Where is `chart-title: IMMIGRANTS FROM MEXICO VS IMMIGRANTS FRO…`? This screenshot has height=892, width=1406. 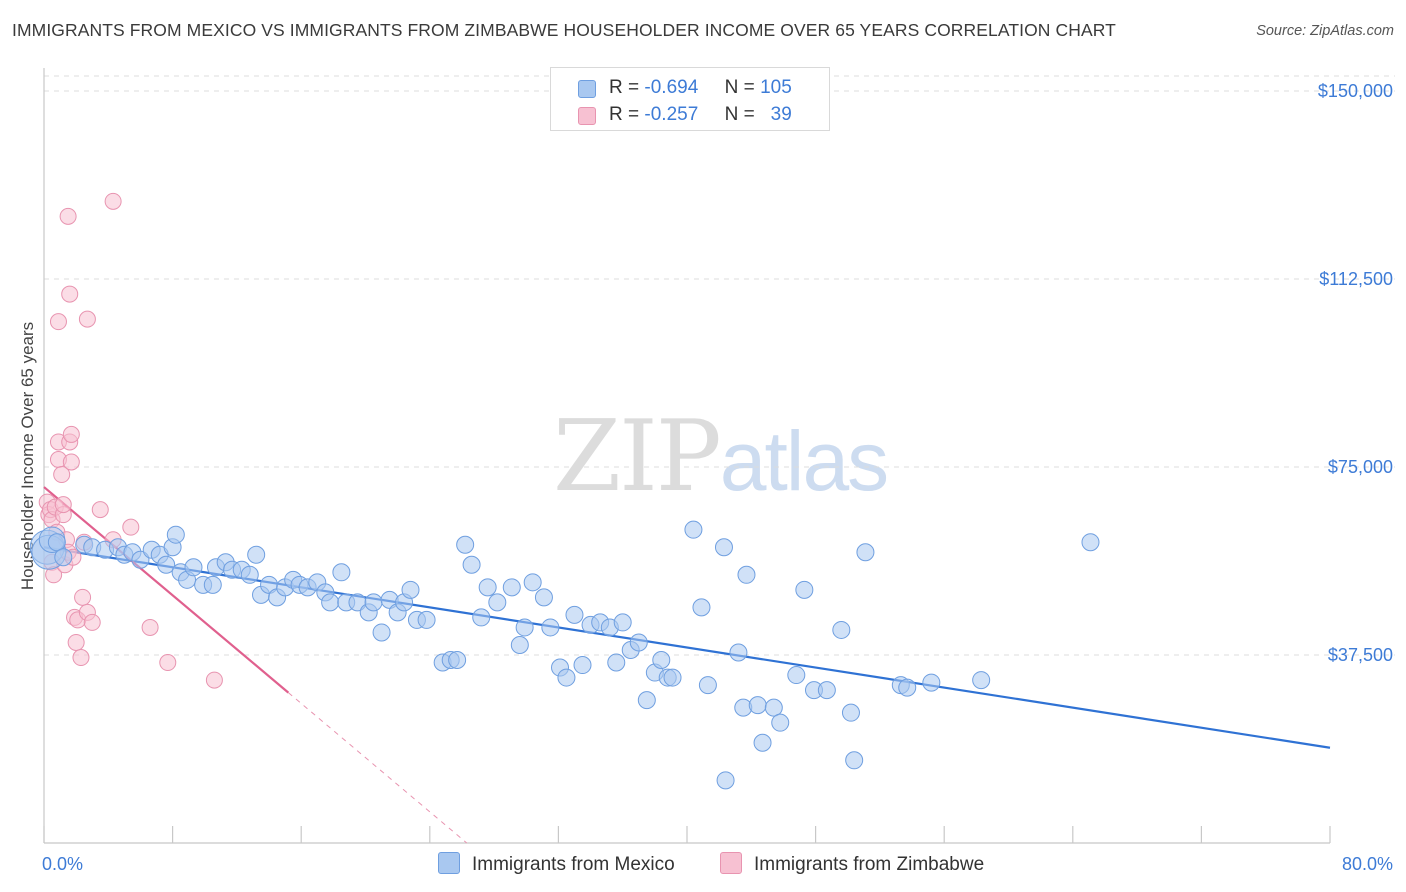 chart-title: IMMIGRANTS FROM MEXICO VS IMMIGRANTS FRO… is located at coordinates (564, 30).